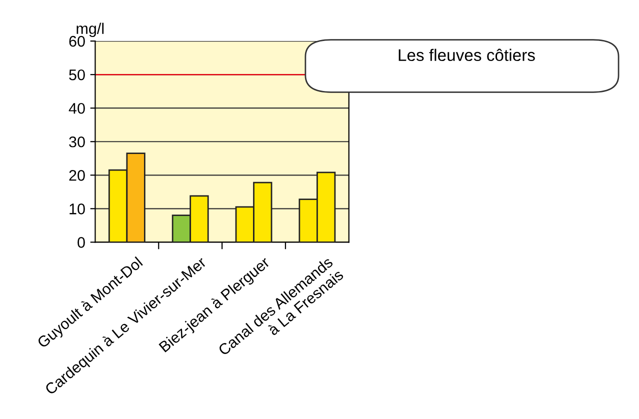 The image size is (639, 419). Describe the element at coordinates (77, 209) in the screenshot. I see `y-tick-label: 10` at that location.